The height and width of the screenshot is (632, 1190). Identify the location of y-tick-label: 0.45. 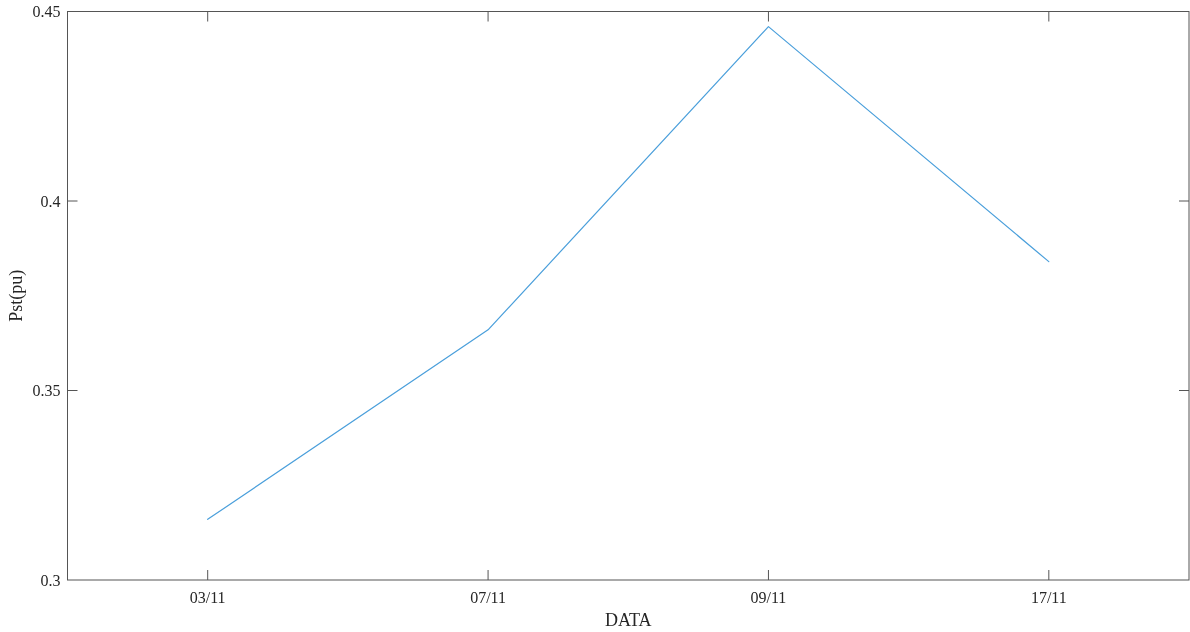
(46, 12).